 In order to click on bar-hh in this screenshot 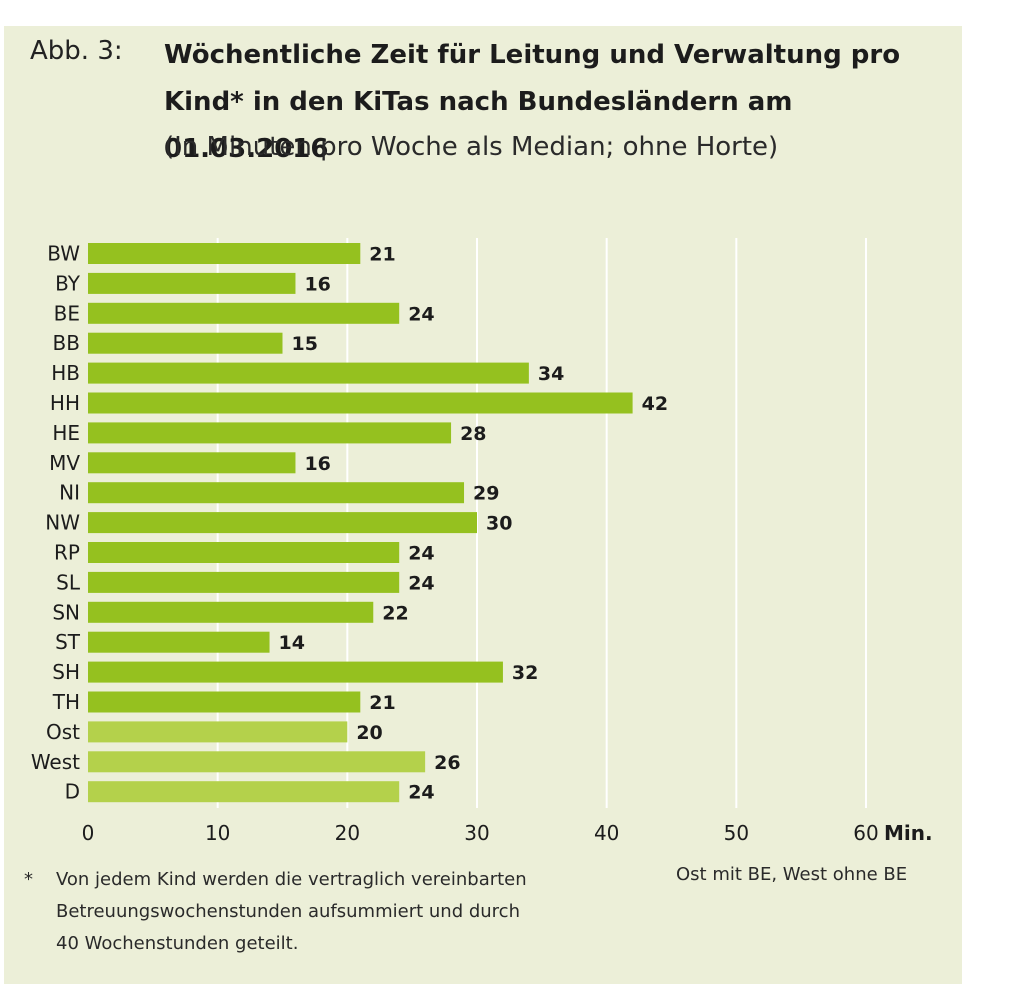, I will do `click(360, 403)`.